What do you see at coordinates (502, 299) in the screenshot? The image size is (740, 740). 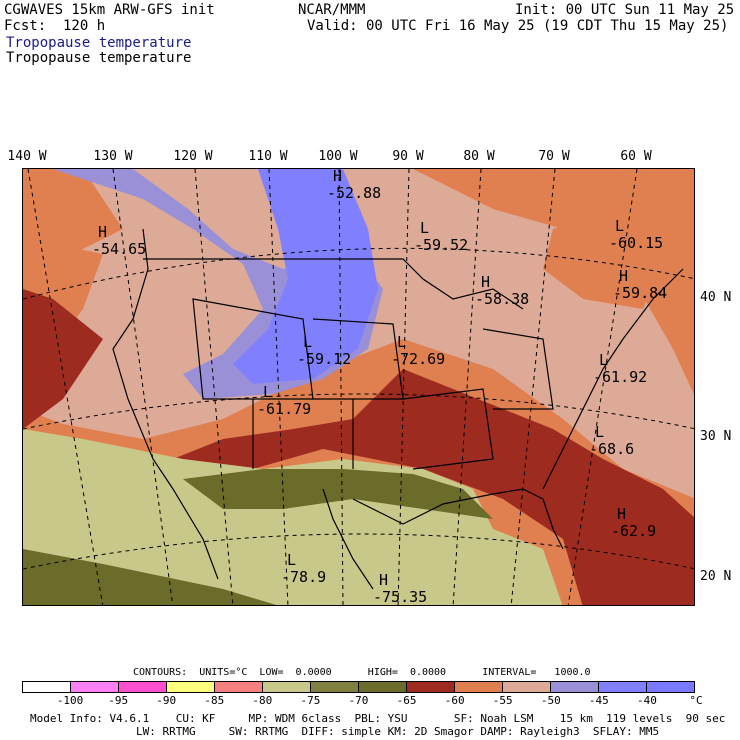 I see `extremum-value-label: -58.38` at bounding box center [502, 299].